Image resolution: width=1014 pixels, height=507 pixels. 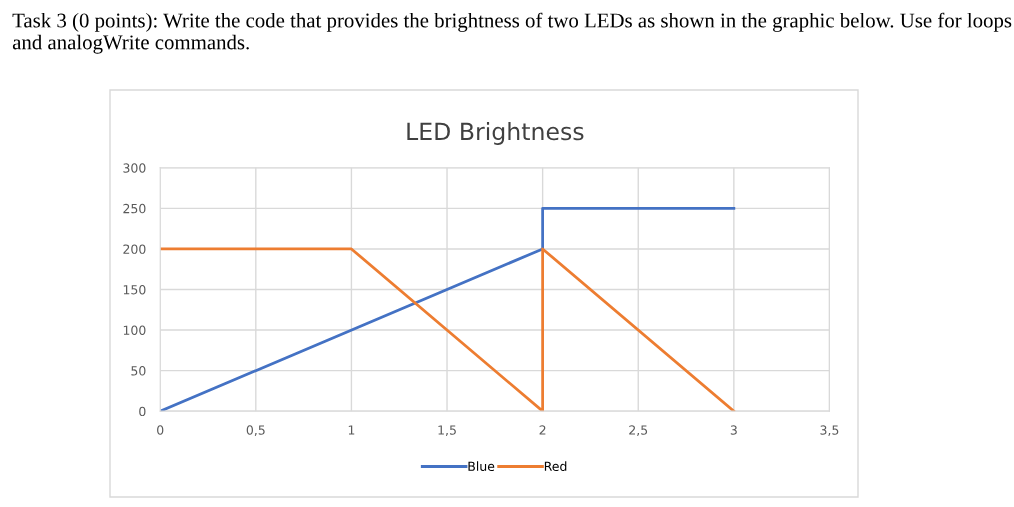 I want to click on y-tick-label: 300, so click(x=134, y=168).